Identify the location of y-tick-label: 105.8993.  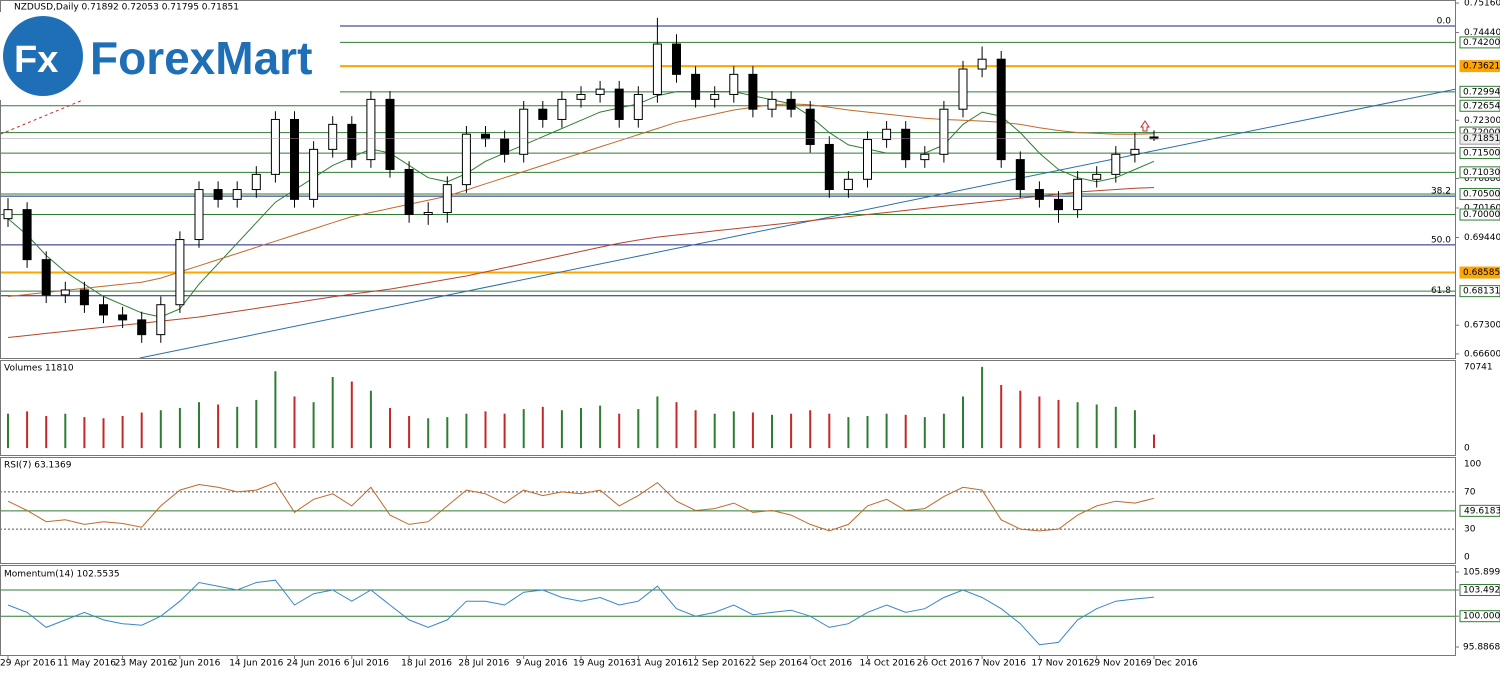
(1481, 572).